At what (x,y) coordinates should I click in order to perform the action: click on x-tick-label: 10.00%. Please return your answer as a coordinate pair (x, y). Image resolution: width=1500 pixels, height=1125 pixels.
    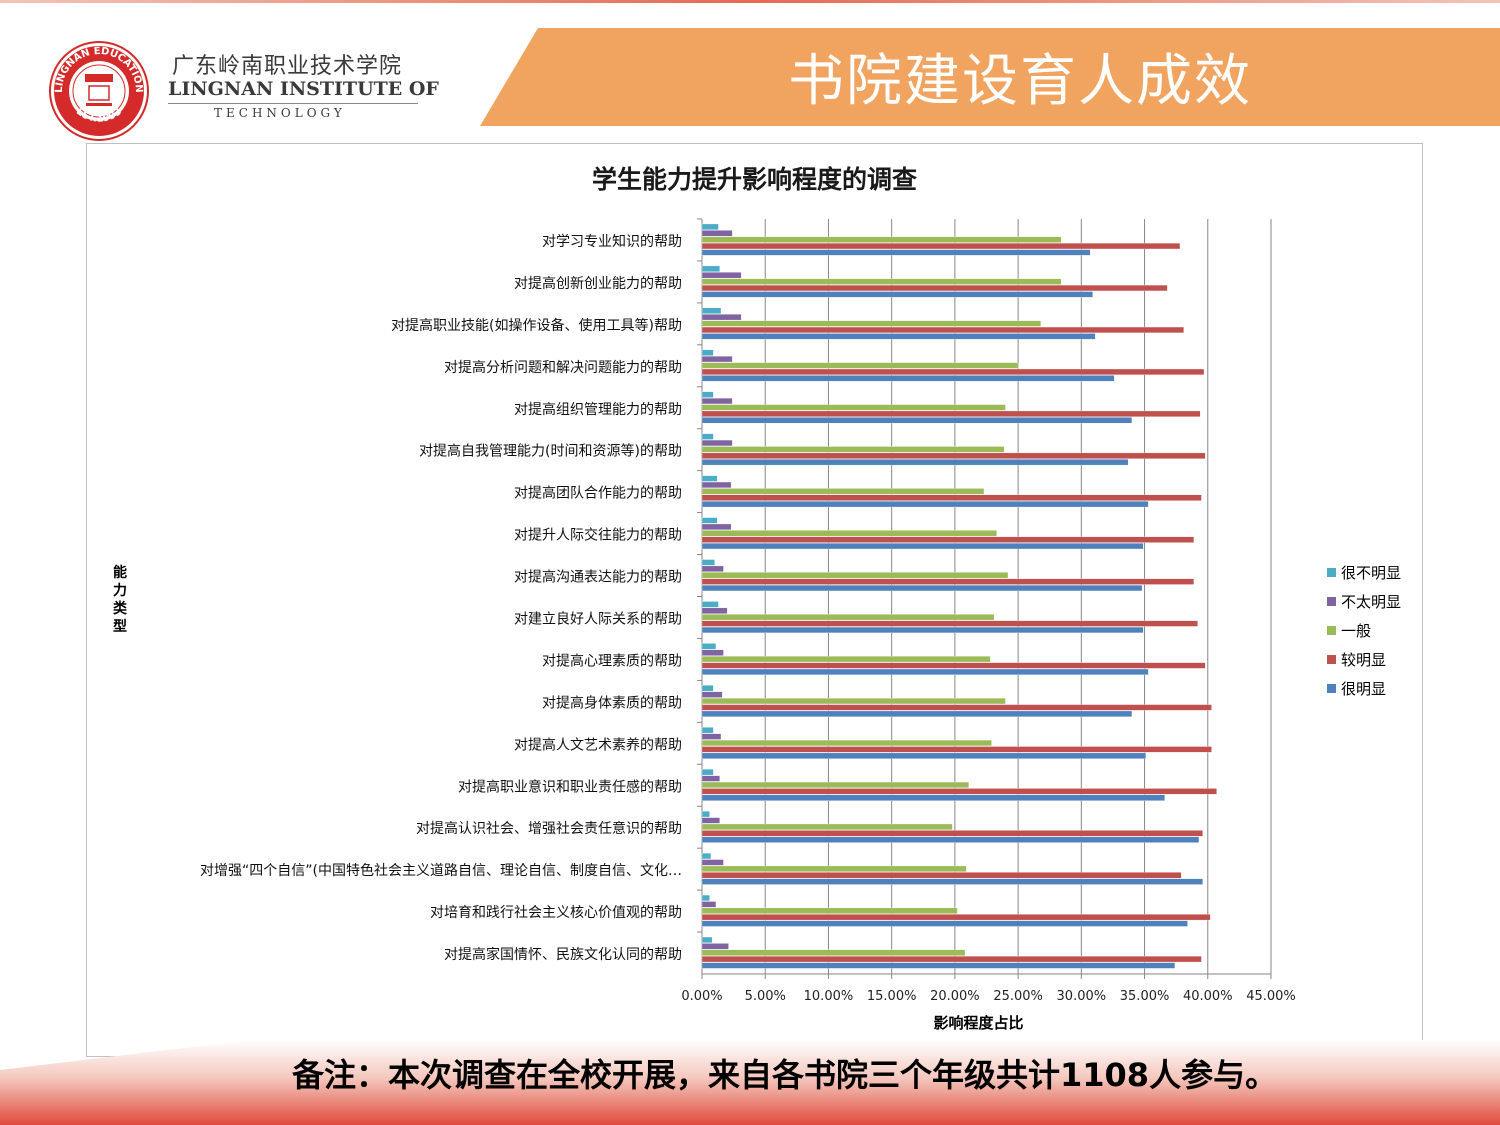
    Looking at the image, I should click on (829, 996).